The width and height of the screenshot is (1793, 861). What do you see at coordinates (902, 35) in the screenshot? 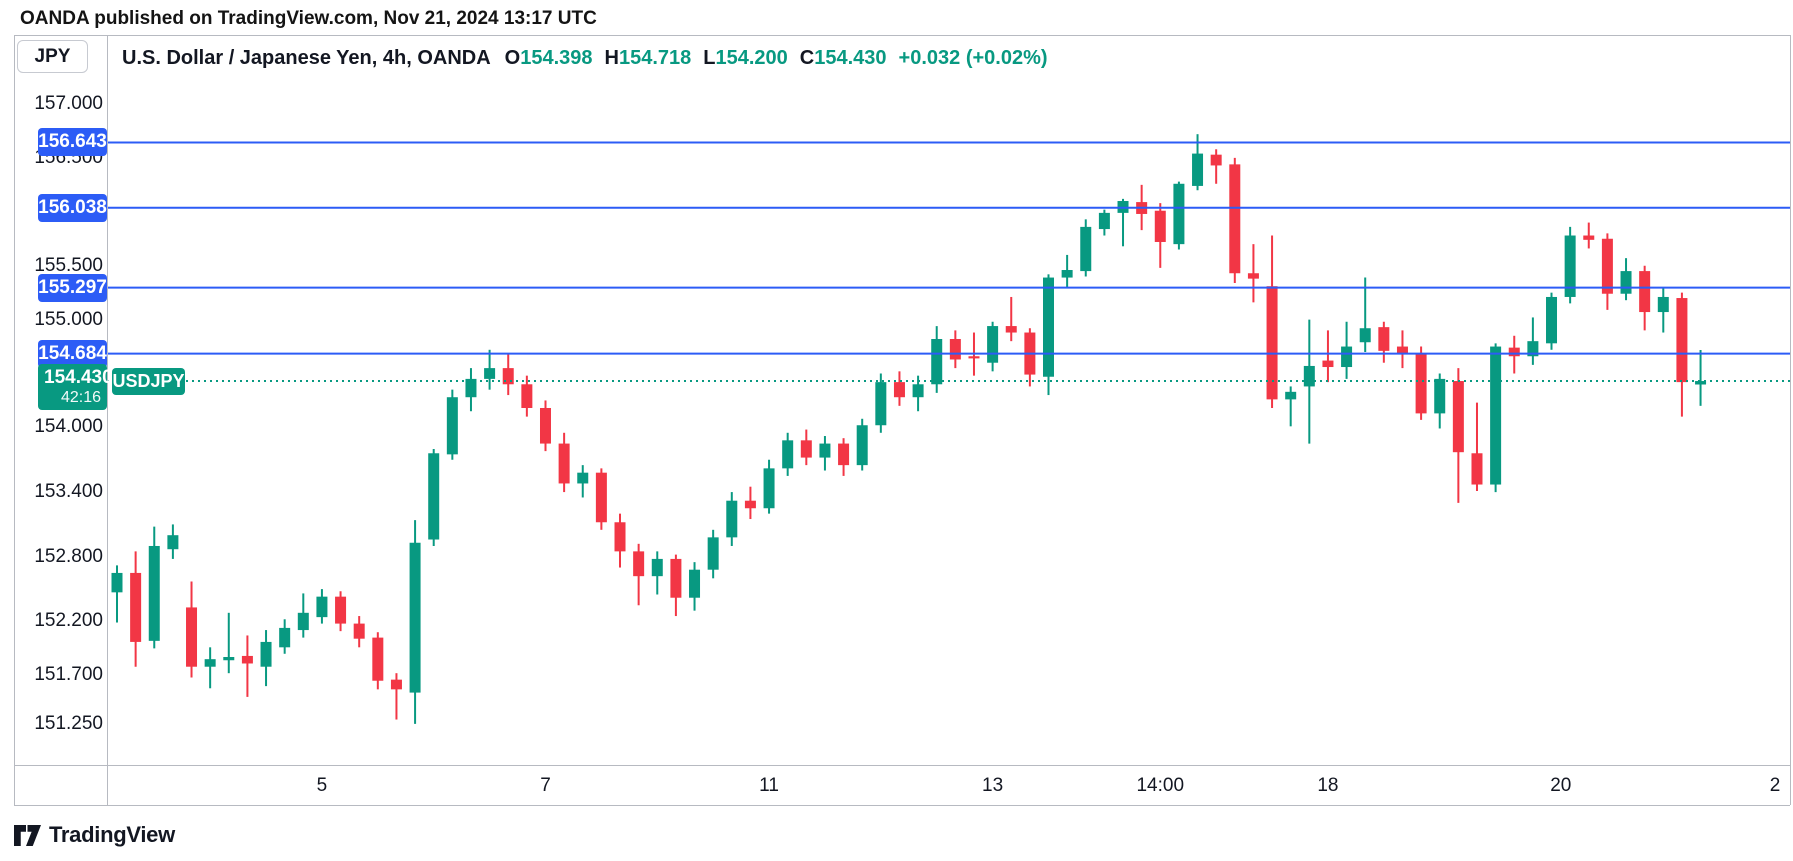
I see `frame-top-border` at bounding box center [902, 35].